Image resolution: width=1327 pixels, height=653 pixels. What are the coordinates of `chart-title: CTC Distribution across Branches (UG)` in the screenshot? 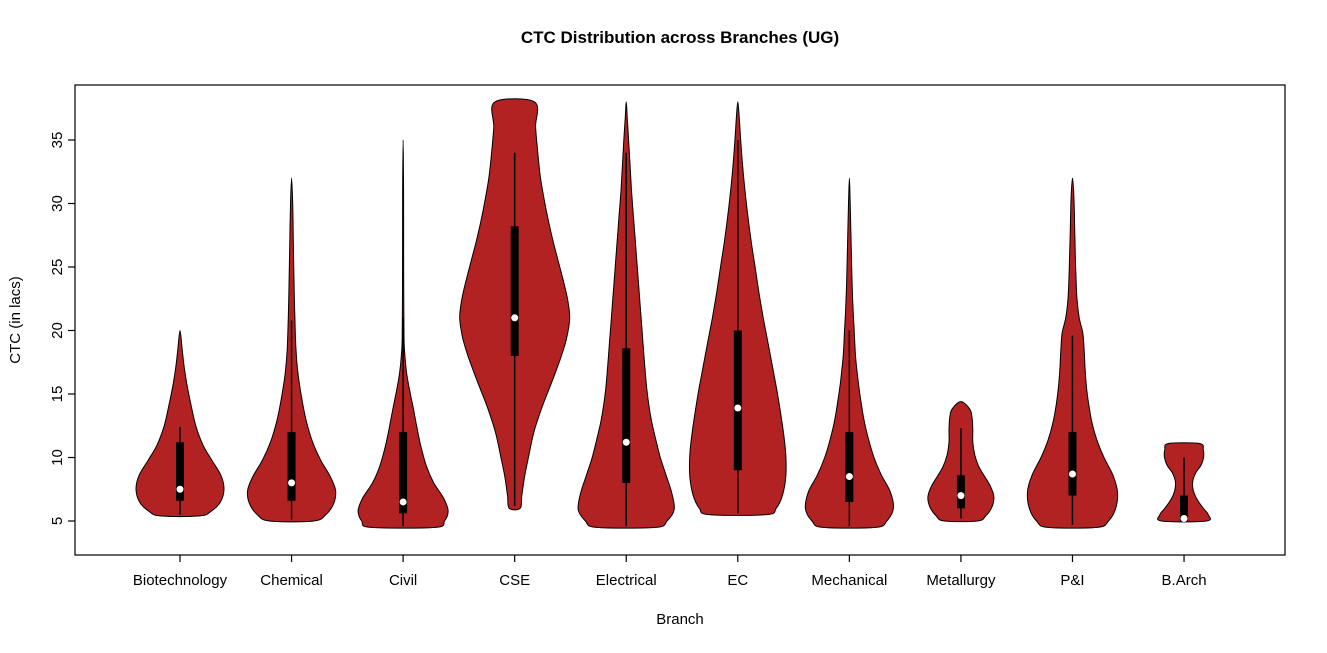 It's located at (680, 37).